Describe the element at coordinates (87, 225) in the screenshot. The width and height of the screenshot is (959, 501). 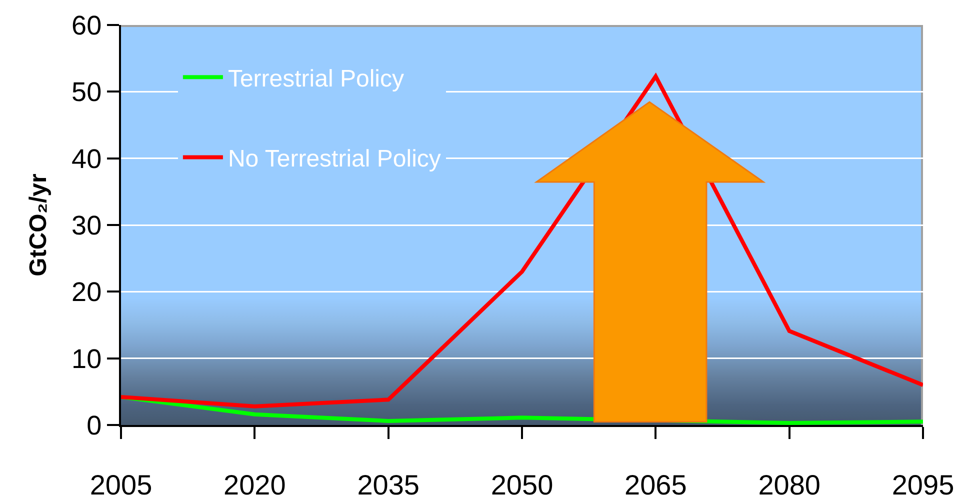
I see `y-tick-label: 30` at that location.